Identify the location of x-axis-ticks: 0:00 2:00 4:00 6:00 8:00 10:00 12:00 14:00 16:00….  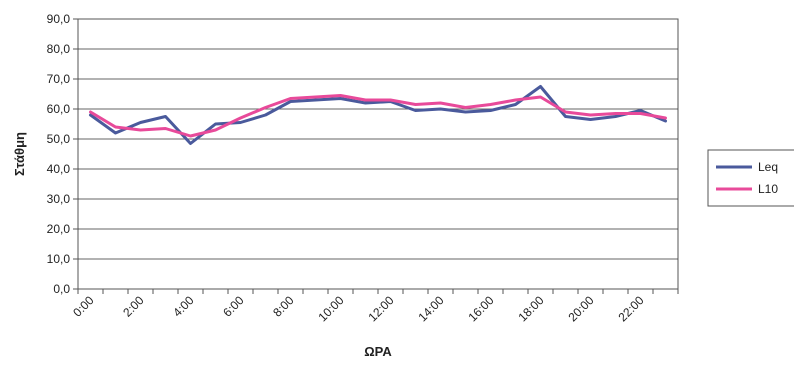
(374, 306).